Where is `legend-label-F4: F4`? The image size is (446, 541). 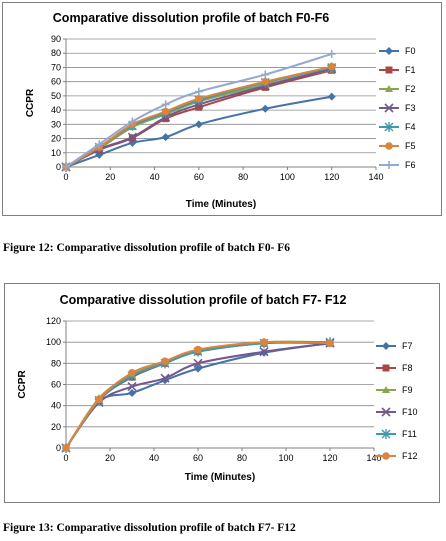
legend-label-F4: F4 is located at coordinates (410, 127).